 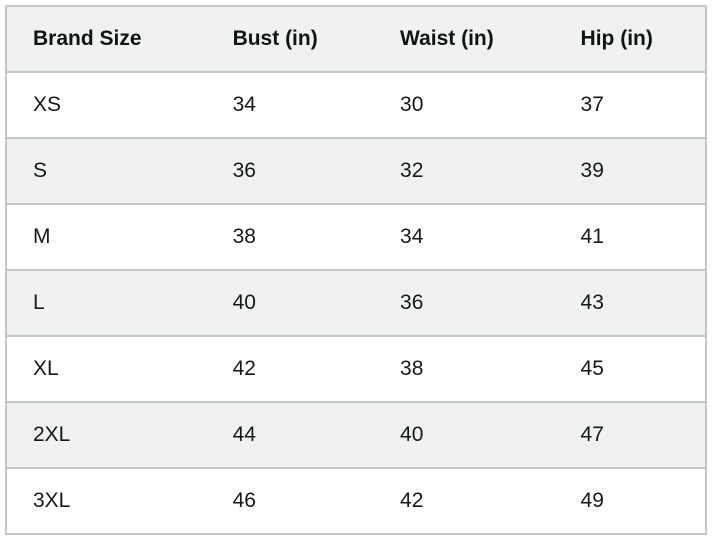 What do you see at coordinates (290, 104) in the screenshot?
I see `cell-bust: 34` at bounding box center [290, 104].